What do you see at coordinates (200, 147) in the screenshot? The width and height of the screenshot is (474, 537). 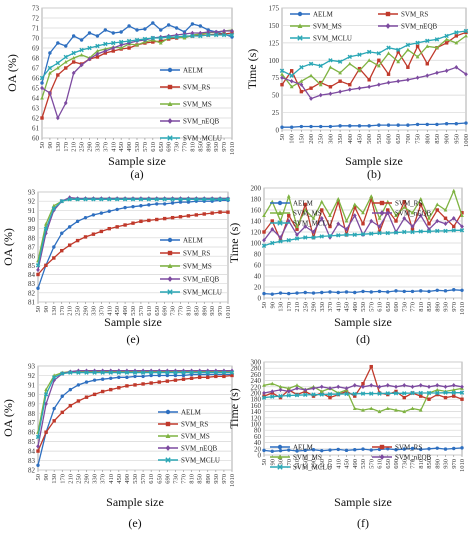 I see `x-tick-label: 850` at bounding box center [200, 147].